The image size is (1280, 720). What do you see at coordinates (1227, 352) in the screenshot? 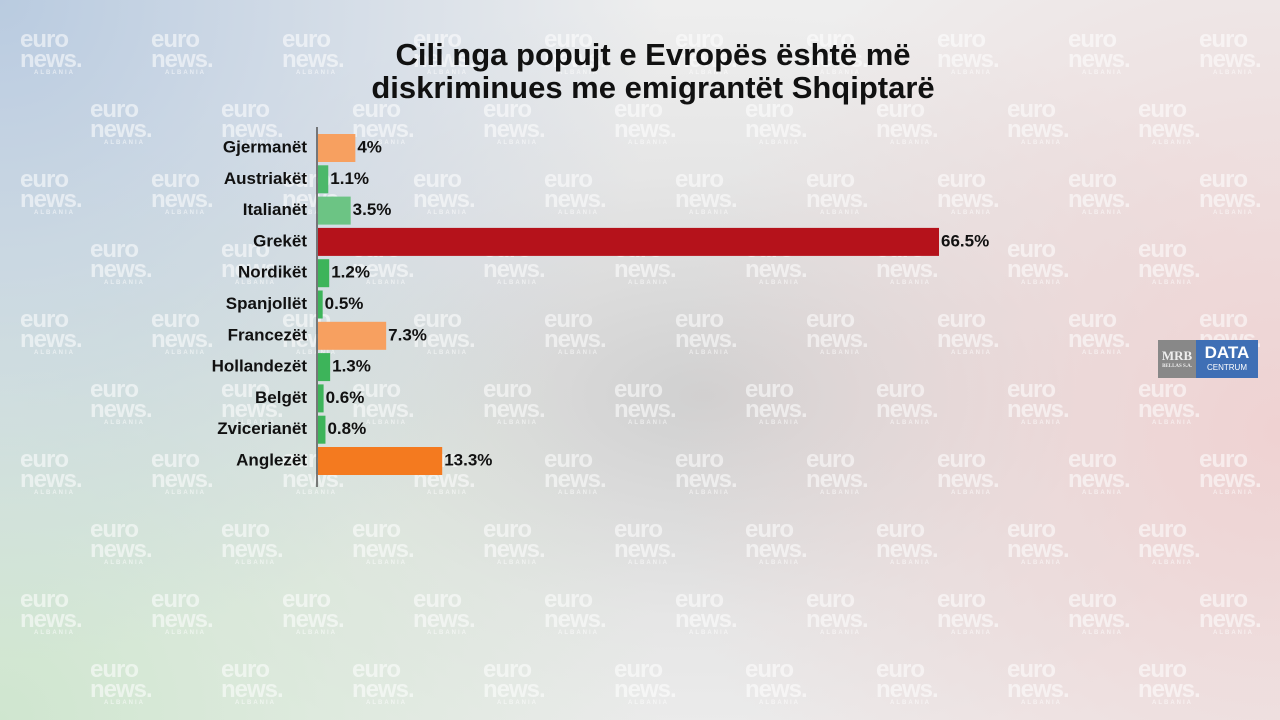
I see `logo-text: DATA` at bounding box center [1227, 352].